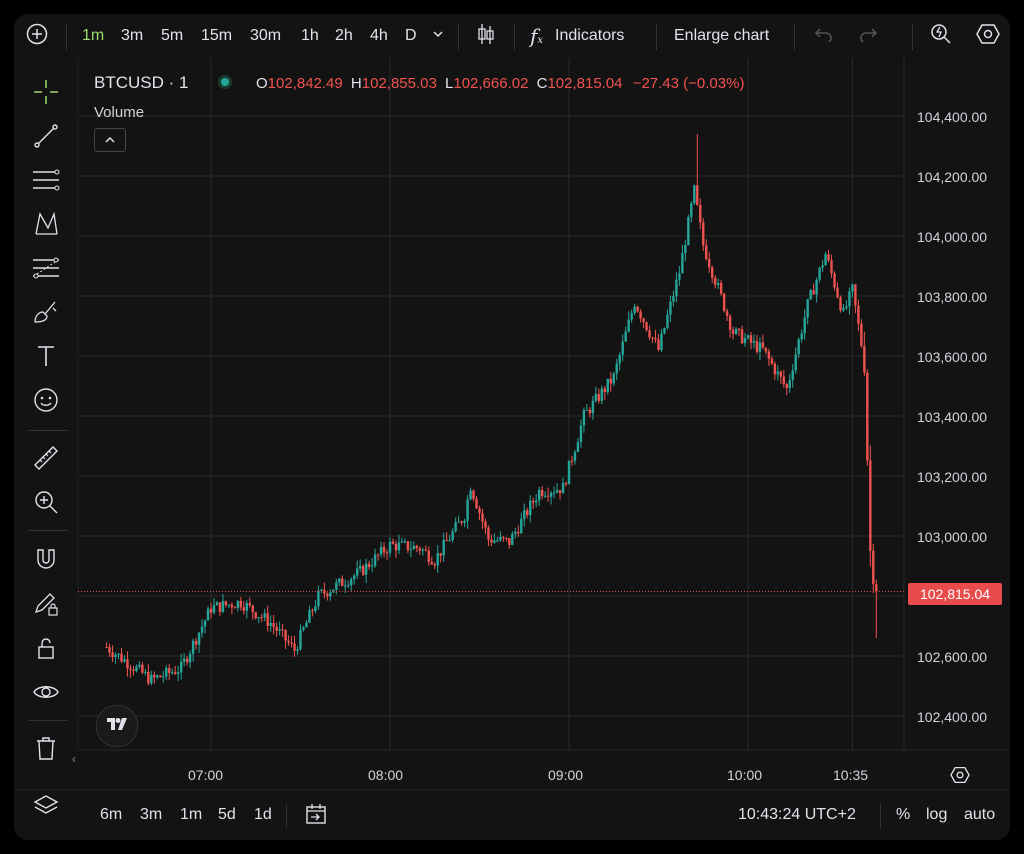  What do you see at coordinates (486, 36) in the screenshot?
I see `chart-type-button` at bounding box center [486, 36].